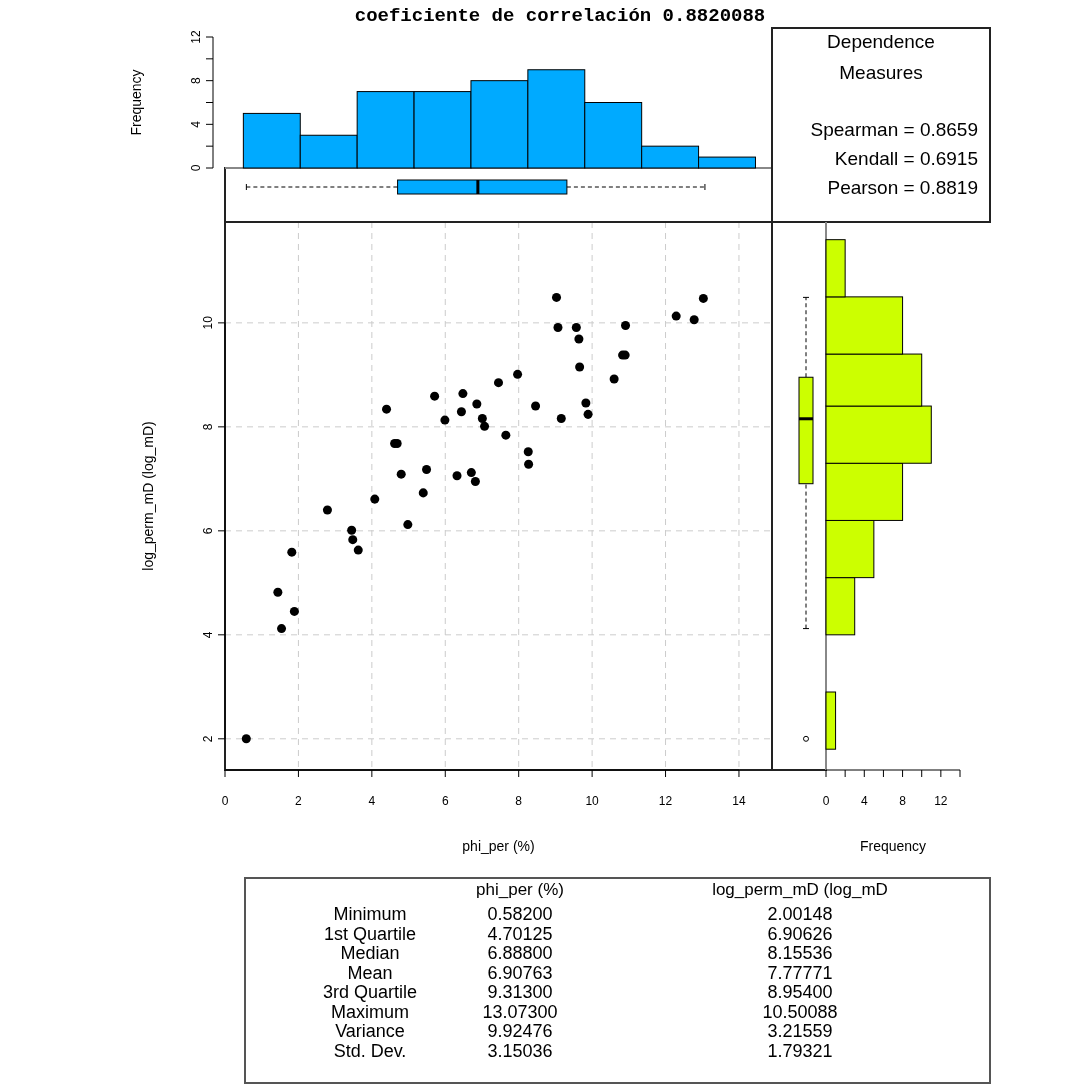 The image size is (1079, 1088). Describe the element at coordinates (370, 933) in the screenshot. I see `category-label: 1st Quartile` at that location.